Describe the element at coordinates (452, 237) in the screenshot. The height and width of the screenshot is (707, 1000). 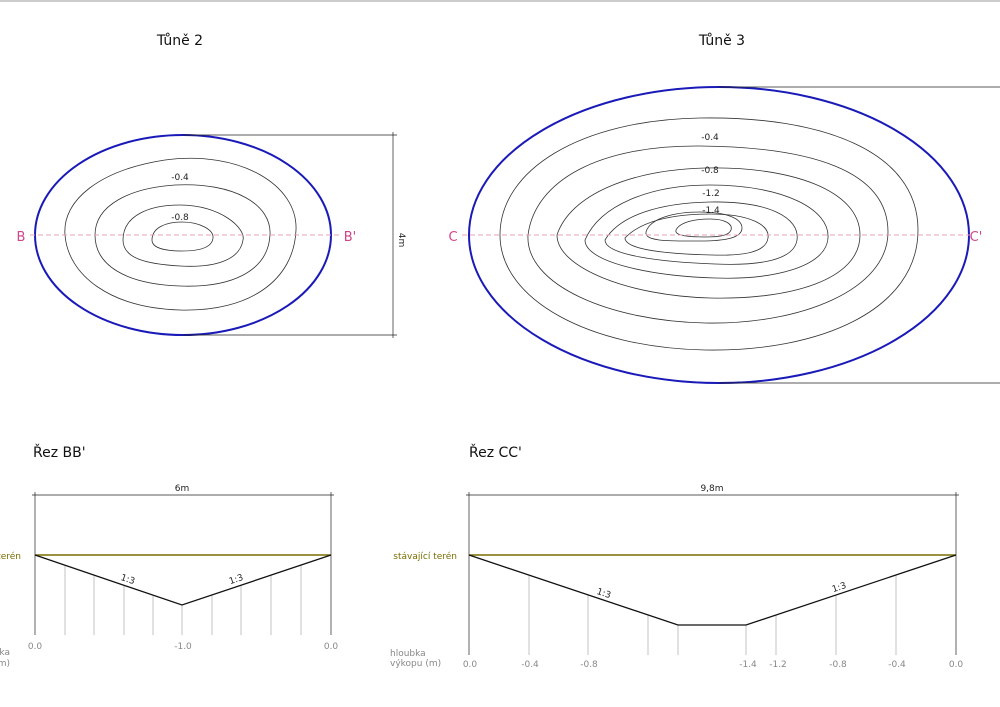
I see `section-mark: C` at that location.